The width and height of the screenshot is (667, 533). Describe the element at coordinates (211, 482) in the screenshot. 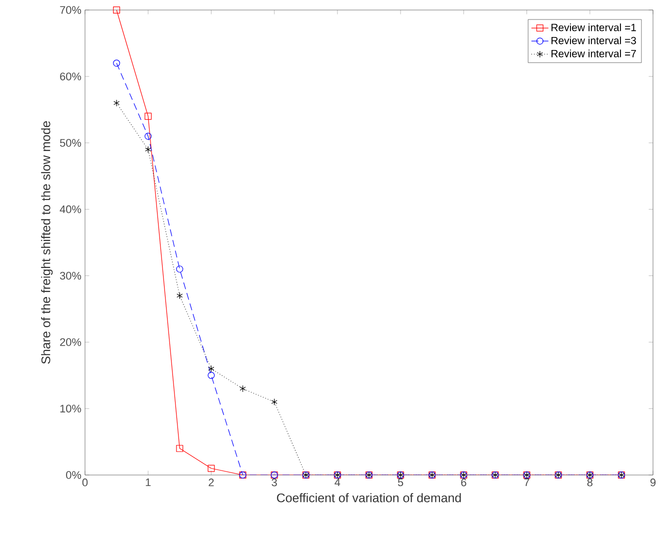

I see `x-tick-label: 2` at that location.